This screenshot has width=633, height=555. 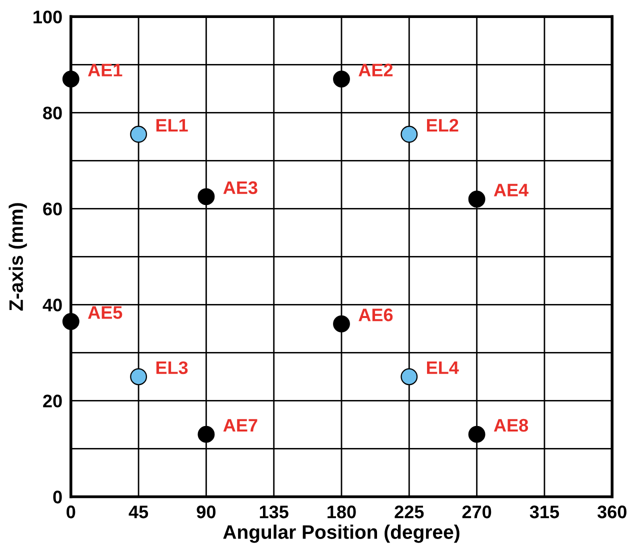 I want to click on y-tick-label: 0, so click(x=57, y=497).